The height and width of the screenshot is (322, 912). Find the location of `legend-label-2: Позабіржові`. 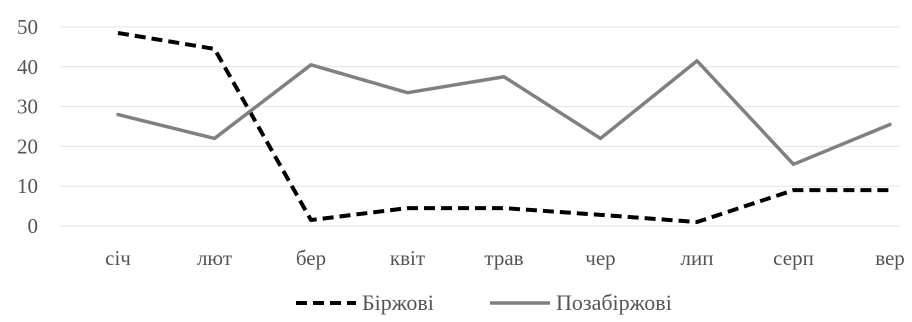

legend-label-2: Позабіржові is located at coordinates (614, 302).